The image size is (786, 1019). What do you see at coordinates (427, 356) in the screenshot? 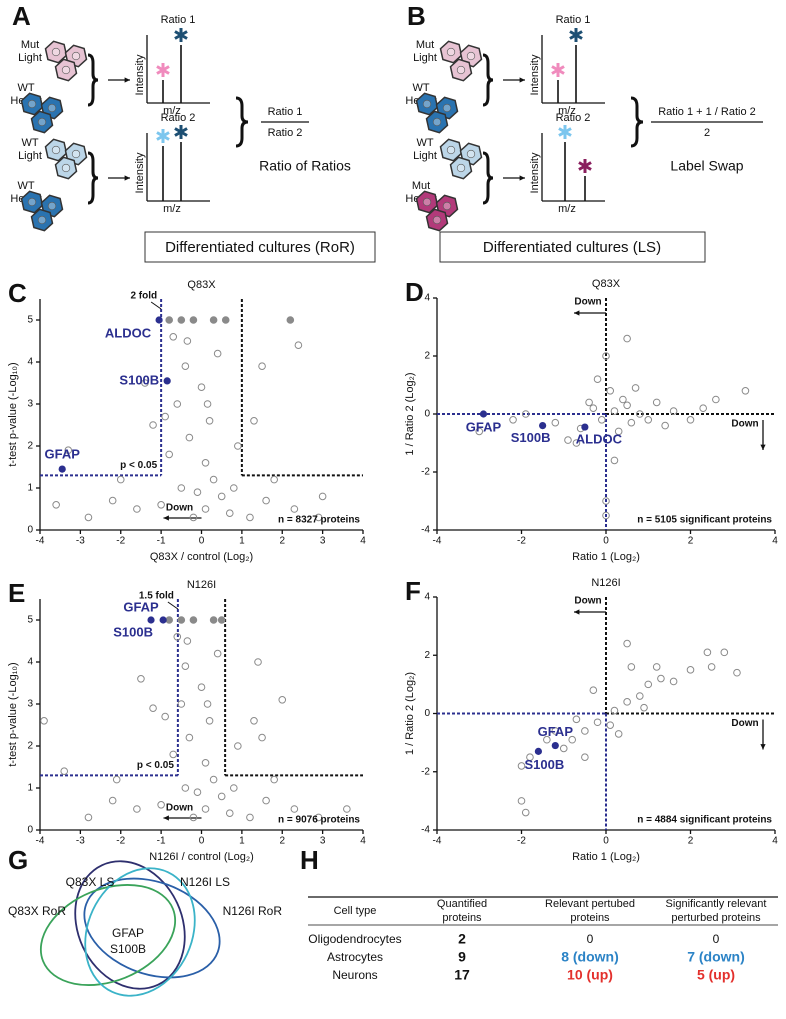
I see `y-tick-label: 2` at bounding box center [427, 356].